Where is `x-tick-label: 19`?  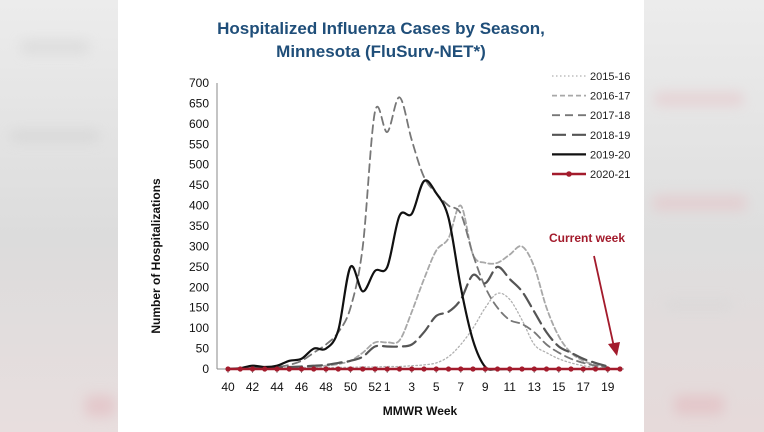 x-tick-label: 19 is located at coordinates (608, 387).